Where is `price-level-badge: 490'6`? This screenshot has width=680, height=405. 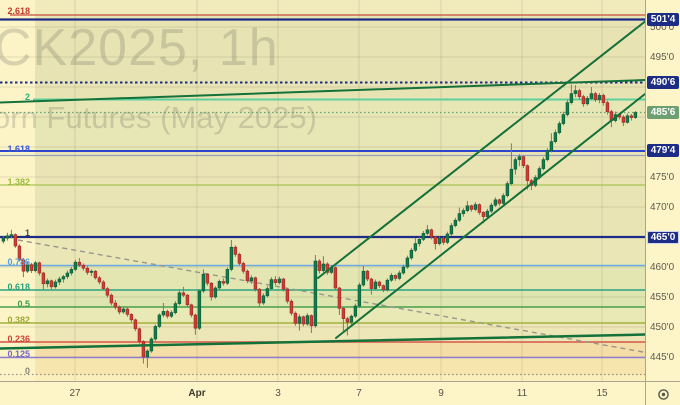 price-level-badge: 490'6 is located at coordinates (663, 82).